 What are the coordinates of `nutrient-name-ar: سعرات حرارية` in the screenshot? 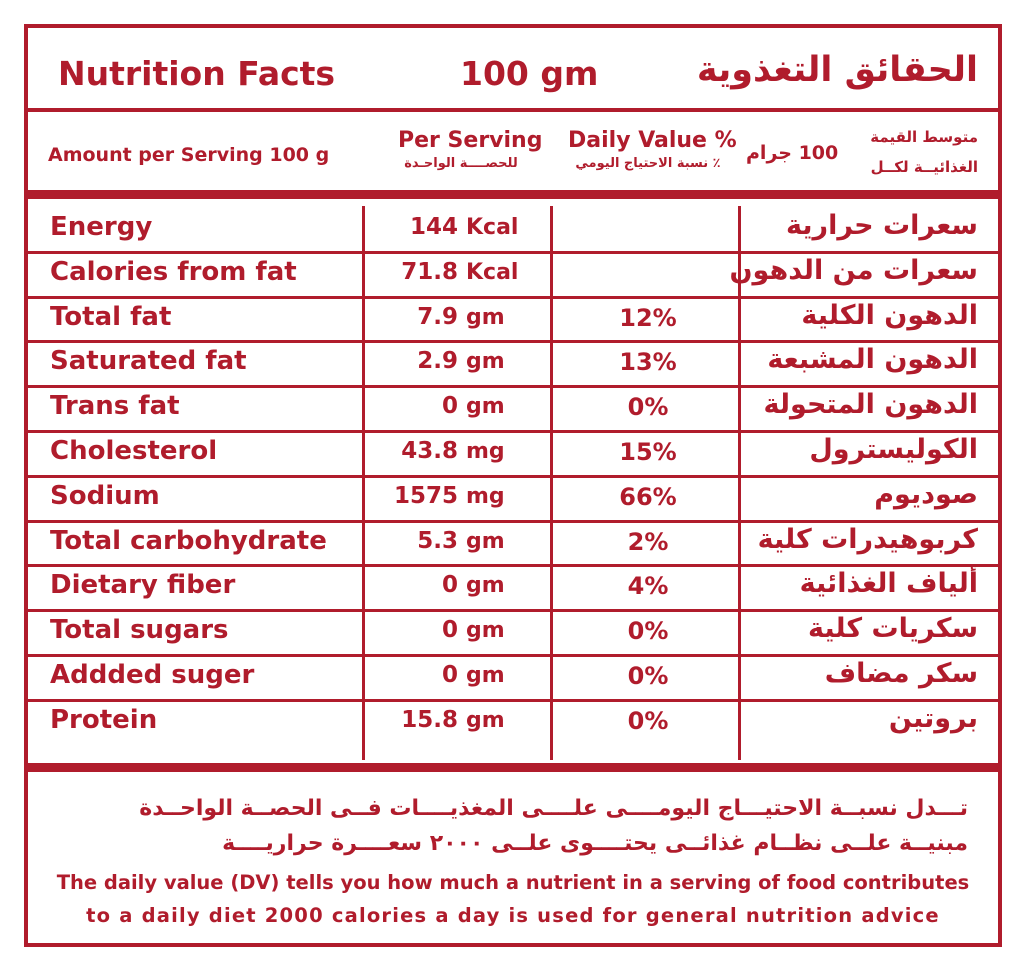 It's located at (882, 225).